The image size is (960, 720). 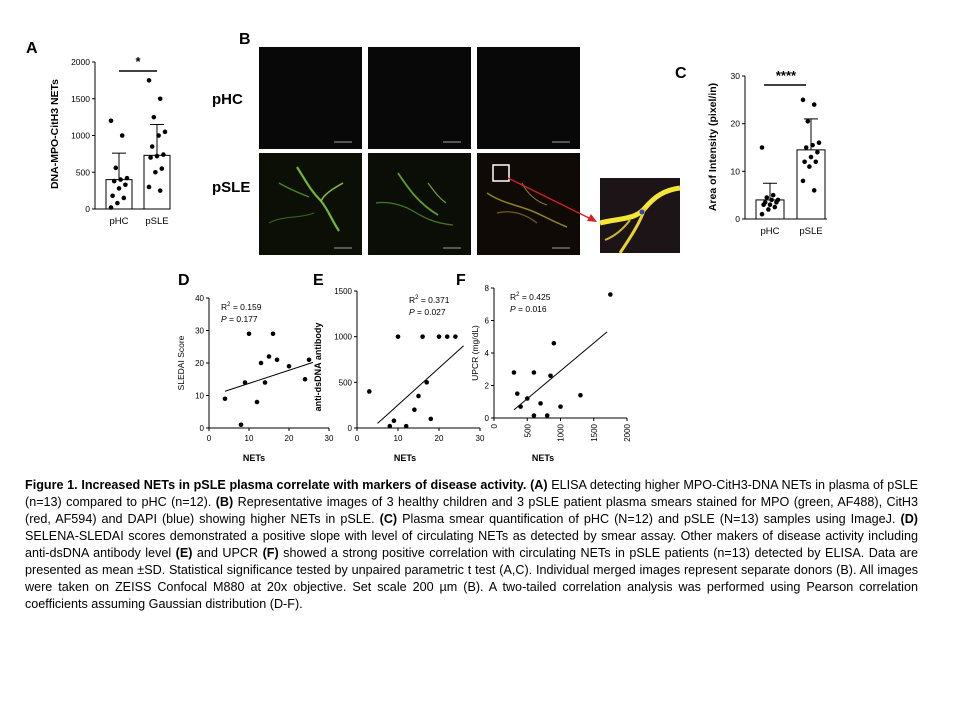 I want to click on caption-label-a: (A), so click(x=539, y=485).